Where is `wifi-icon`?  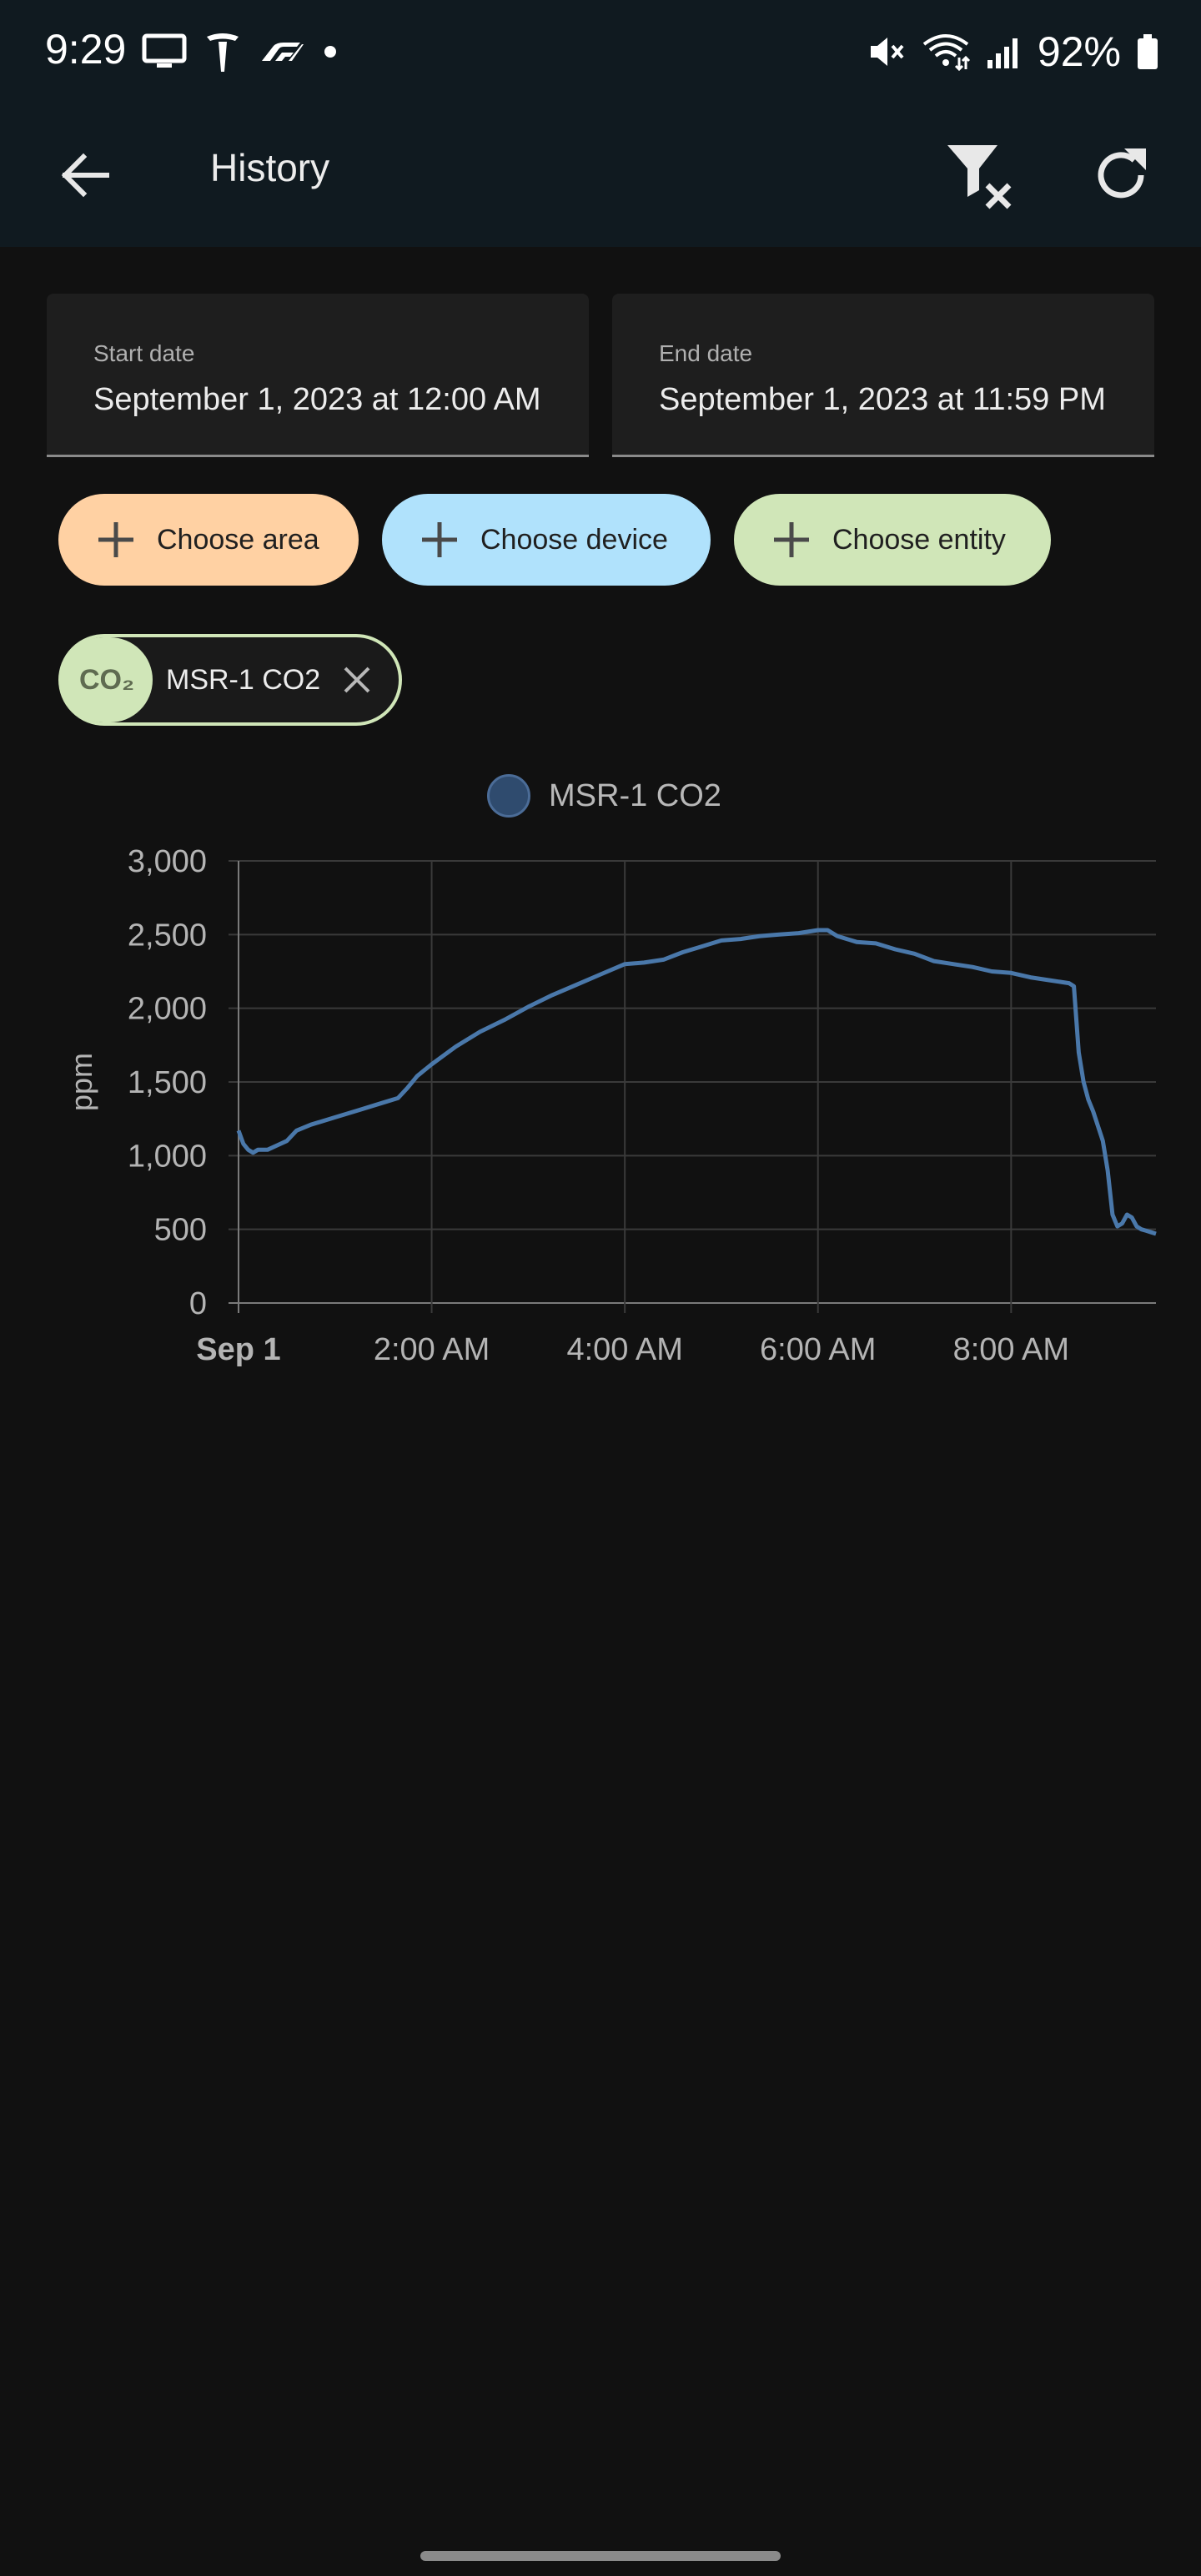
wifi-icon is located at coordinates (946, 52).